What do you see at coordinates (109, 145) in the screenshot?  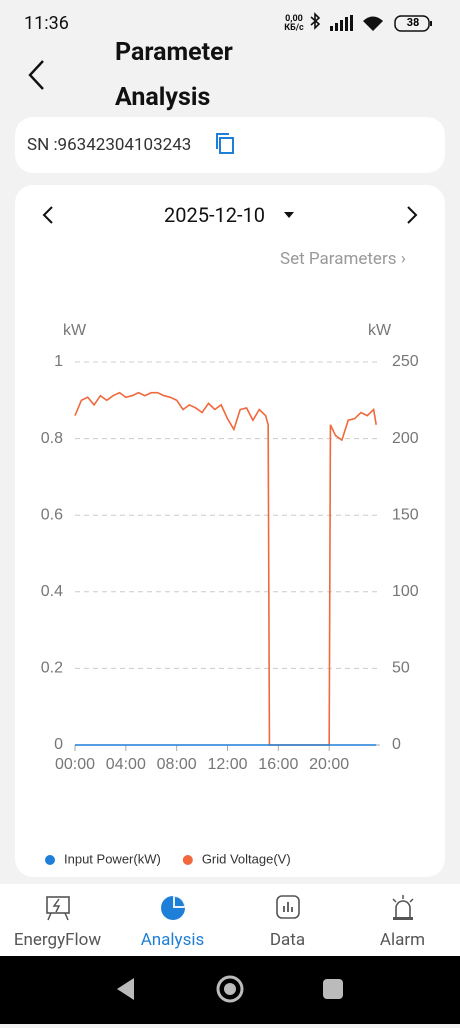 I see `serial-number: SN :96342304103243` at bounding box center [109, 145].